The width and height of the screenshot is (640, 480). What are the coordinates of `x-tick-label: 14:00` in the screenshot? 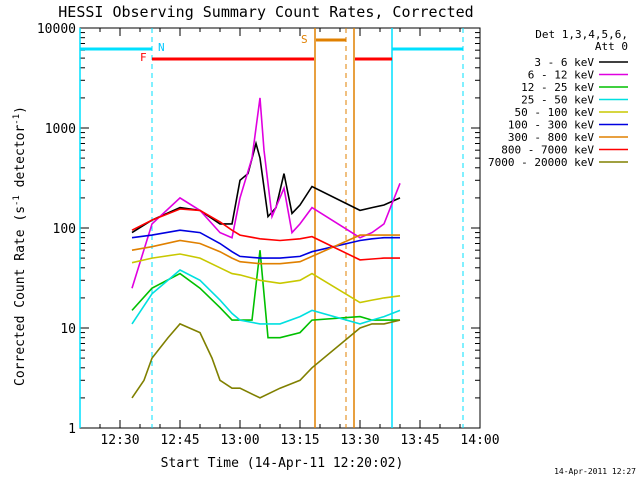 It's located at (479, 440).